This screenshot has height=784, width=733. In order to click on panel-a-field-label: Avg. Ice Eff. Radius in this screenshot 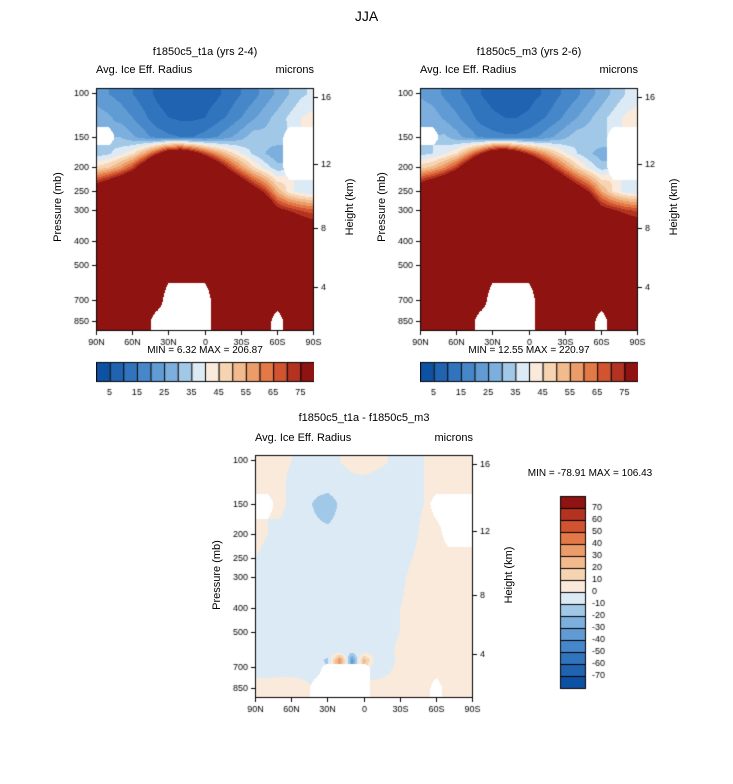, I will do `click(144, 70)`.